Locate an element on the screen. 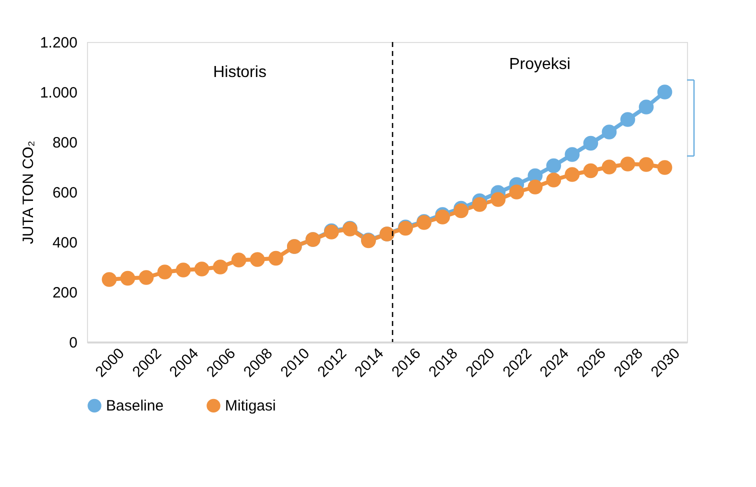  y-tick-label: 0 is located at coordinates (73, 343).